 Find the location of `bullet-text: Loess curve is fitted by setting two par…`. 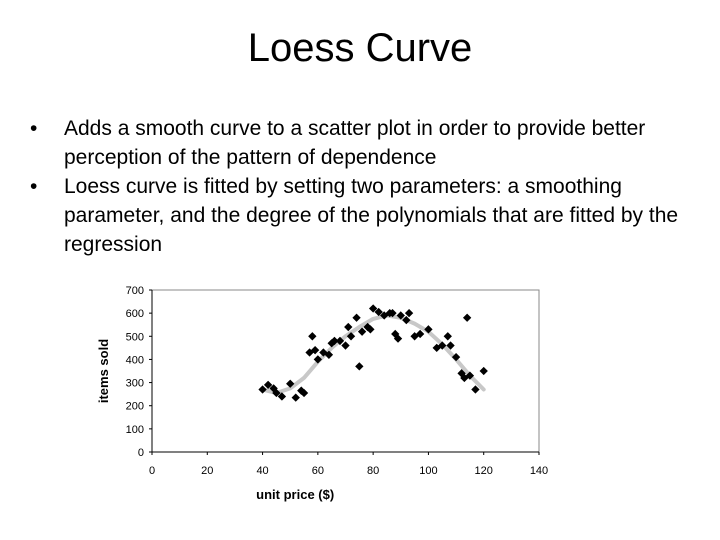

bullet-text: Loess curve is fitted by setting two par… is located at coordinates (371, 215).